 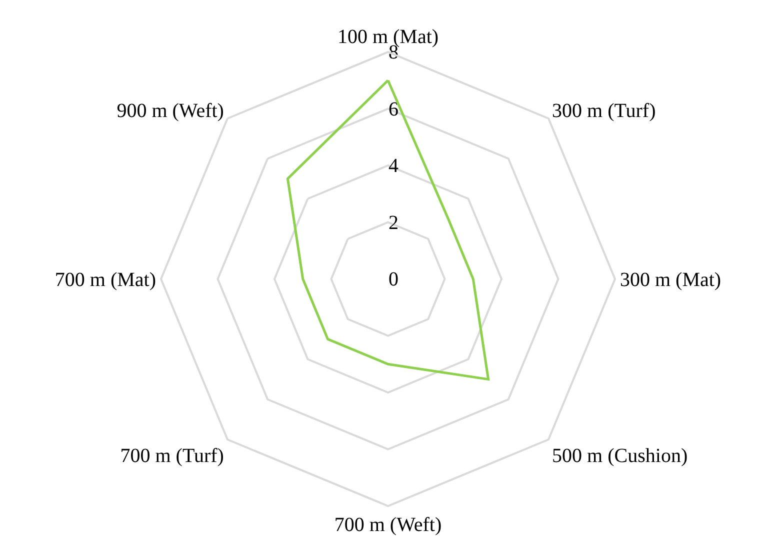 I want to click on spoke-label: 300 m (Mat), so click(x=671, y=280).